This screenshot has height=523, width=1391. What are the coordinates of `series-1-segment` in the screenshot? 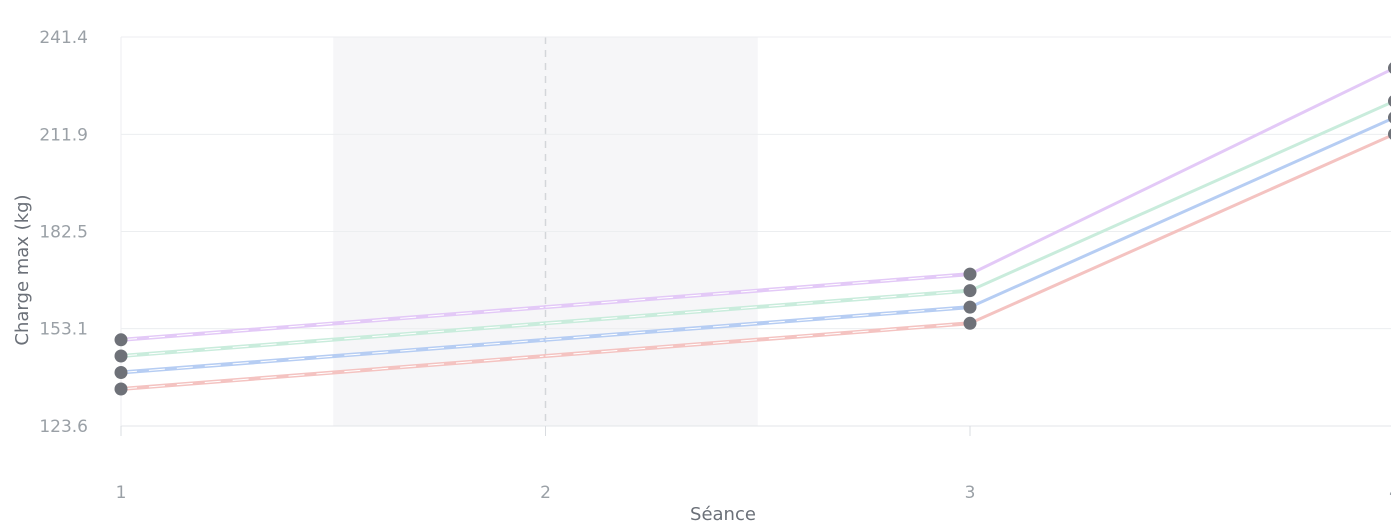 It's located at (1179, 172).